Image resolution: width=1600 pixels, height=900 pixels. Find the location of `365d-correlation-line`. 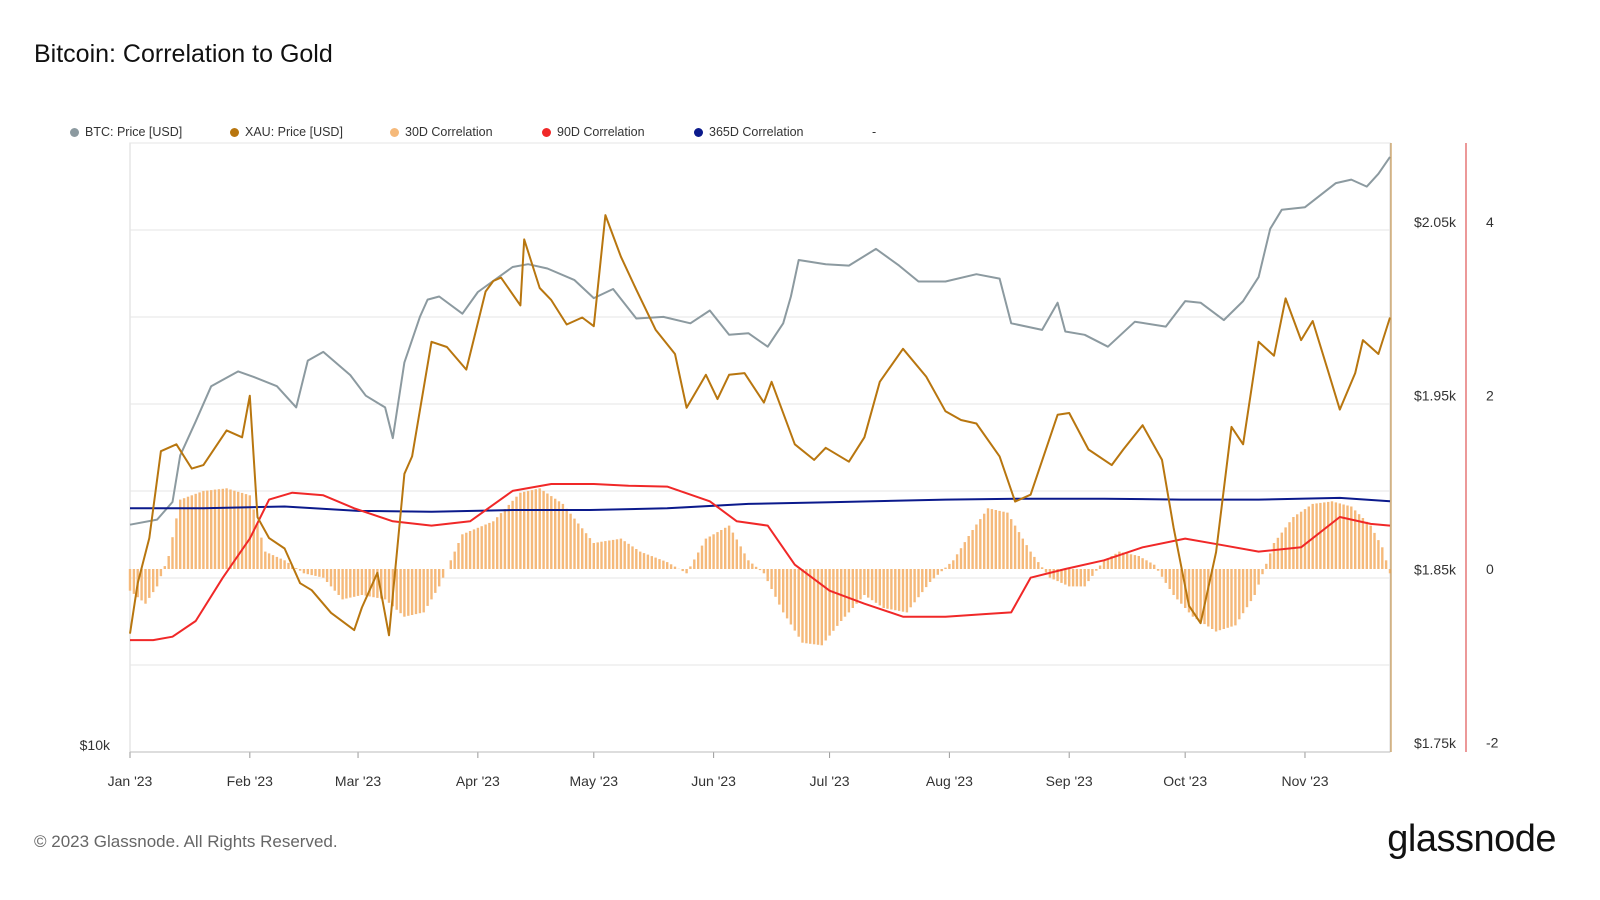

365d-correlation-line is located at coordinates (760, 504).